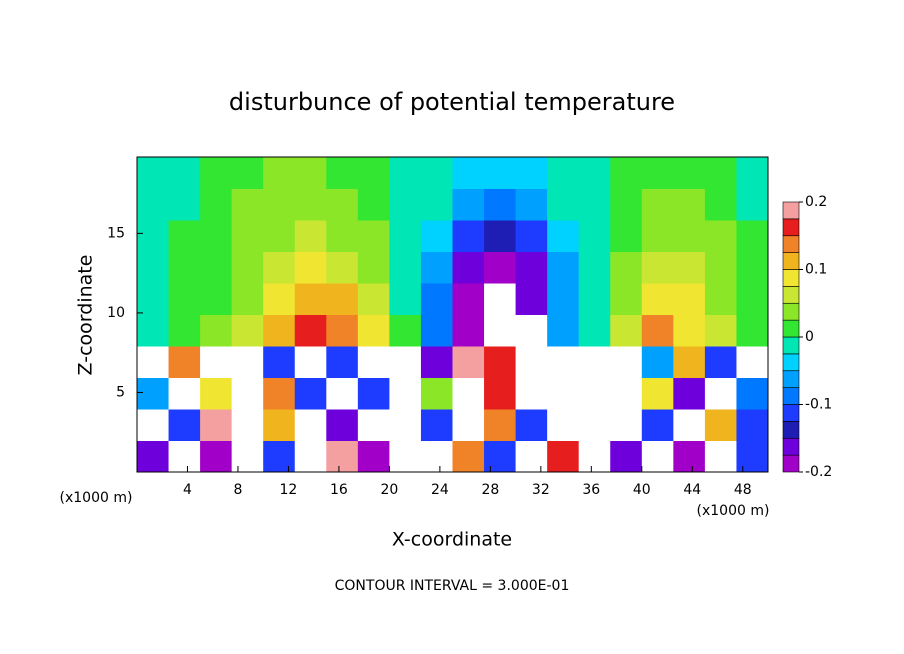 This screenshot has width=904, height=654. What do you see at coordinates (452, 540) in the screenshot?
I see `x-axis-label: X-coordinate` at bounding box center [452, 540].